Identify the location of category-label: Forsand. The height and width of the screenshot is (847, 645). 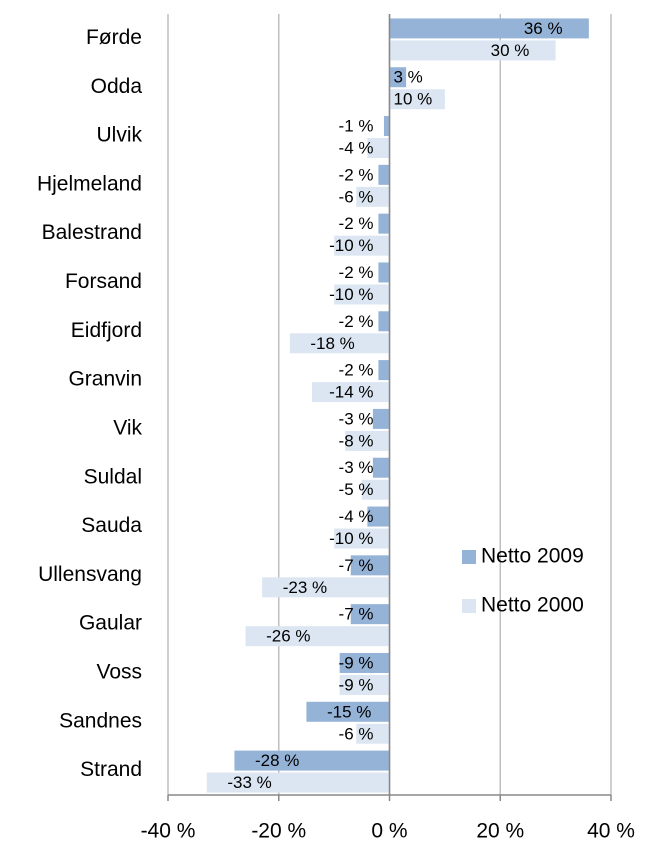
(103, 281).